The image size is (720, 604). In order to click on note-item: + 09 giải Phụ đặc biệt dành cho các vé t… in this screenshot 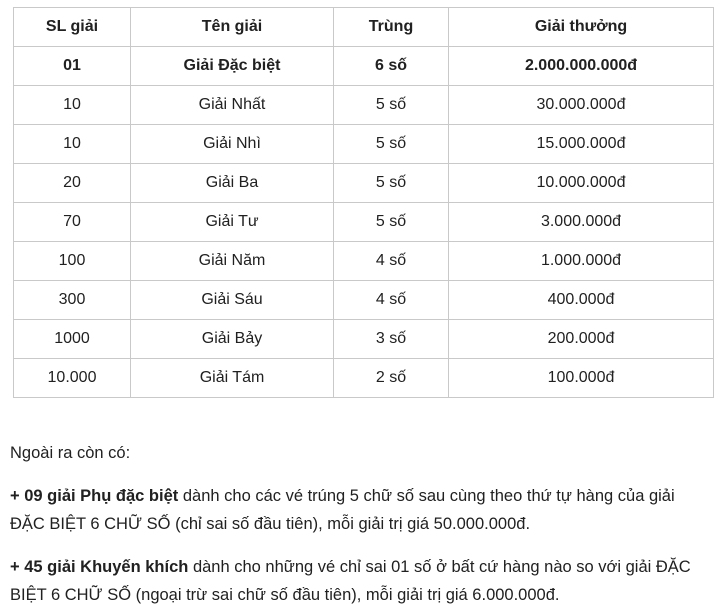, I will do `click(360, 510)`.